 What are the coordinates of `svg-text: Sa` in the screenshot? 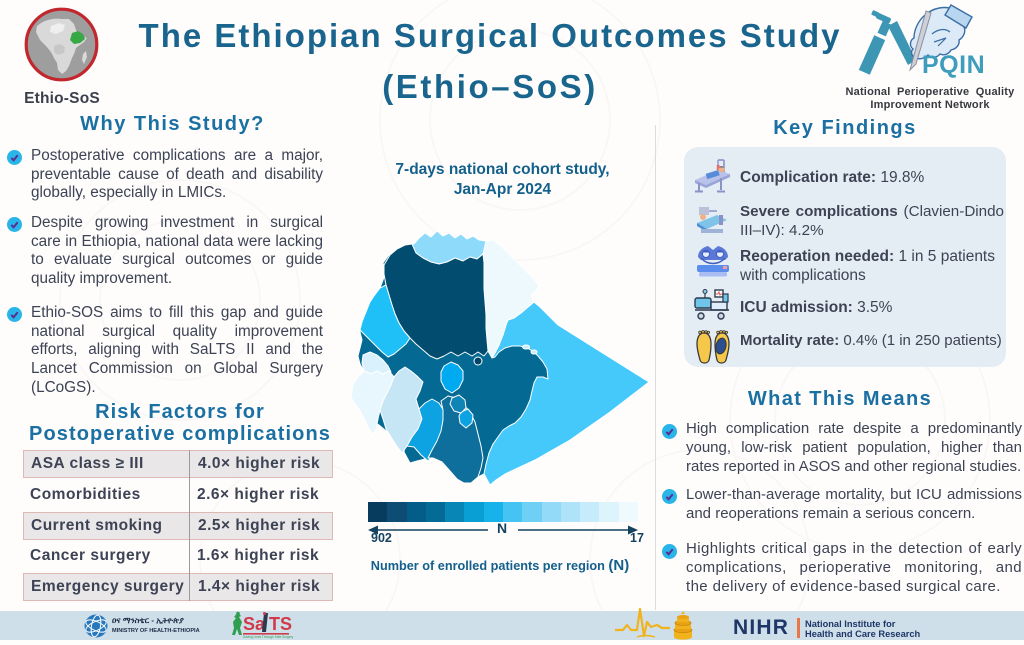 It's located at (254, 624).